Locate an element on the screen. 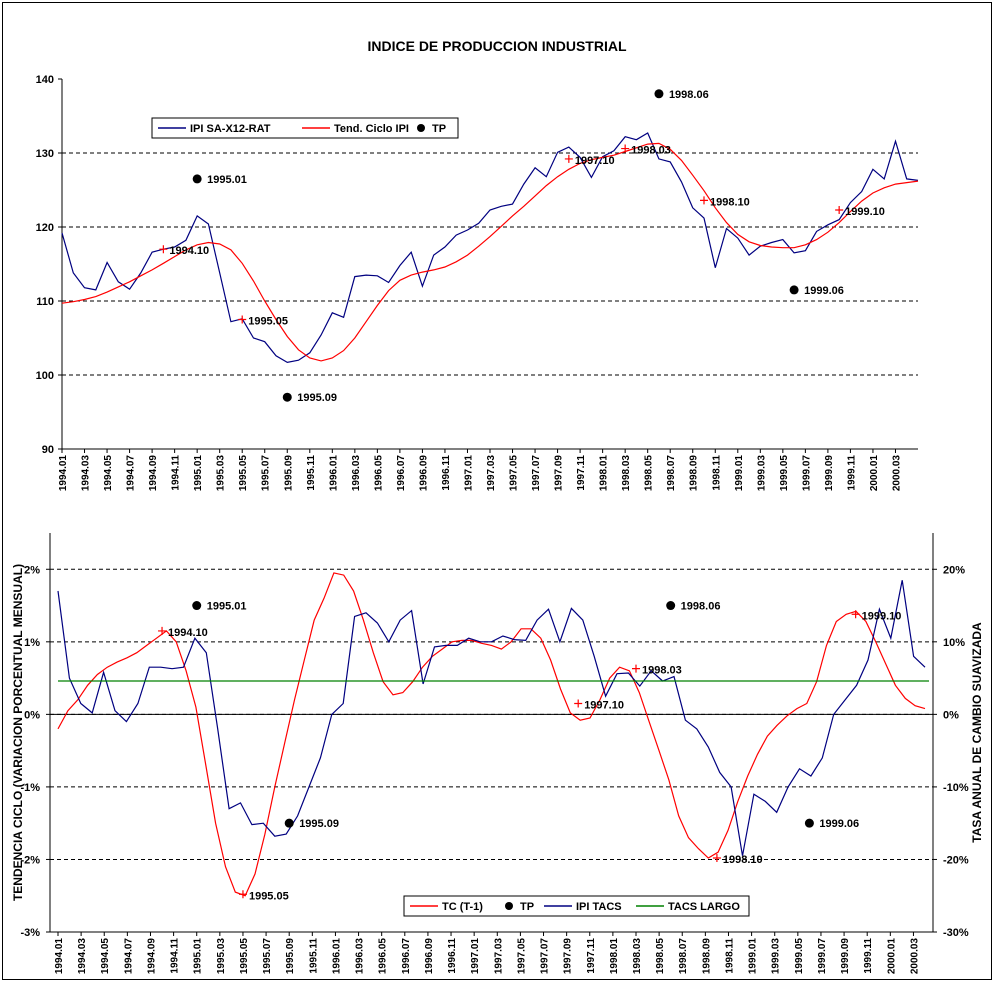 The image size is (994, 982). tp-label: 1999.10 is located at coordinates (882, 616).